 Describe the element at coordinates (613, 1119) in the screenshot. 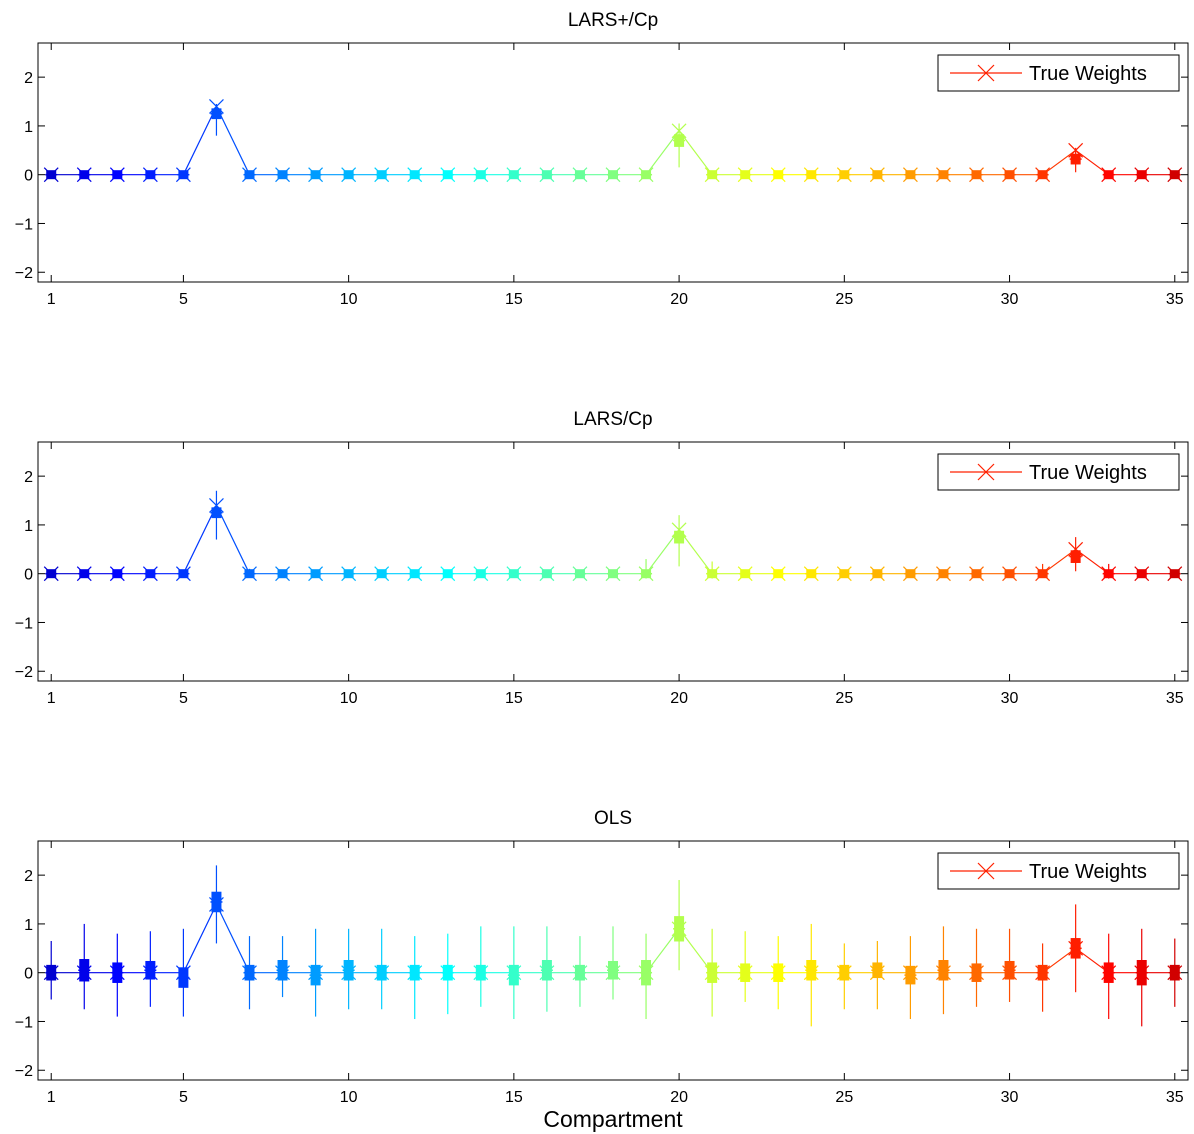

I see `x-axis-label: Compartment` at that location.